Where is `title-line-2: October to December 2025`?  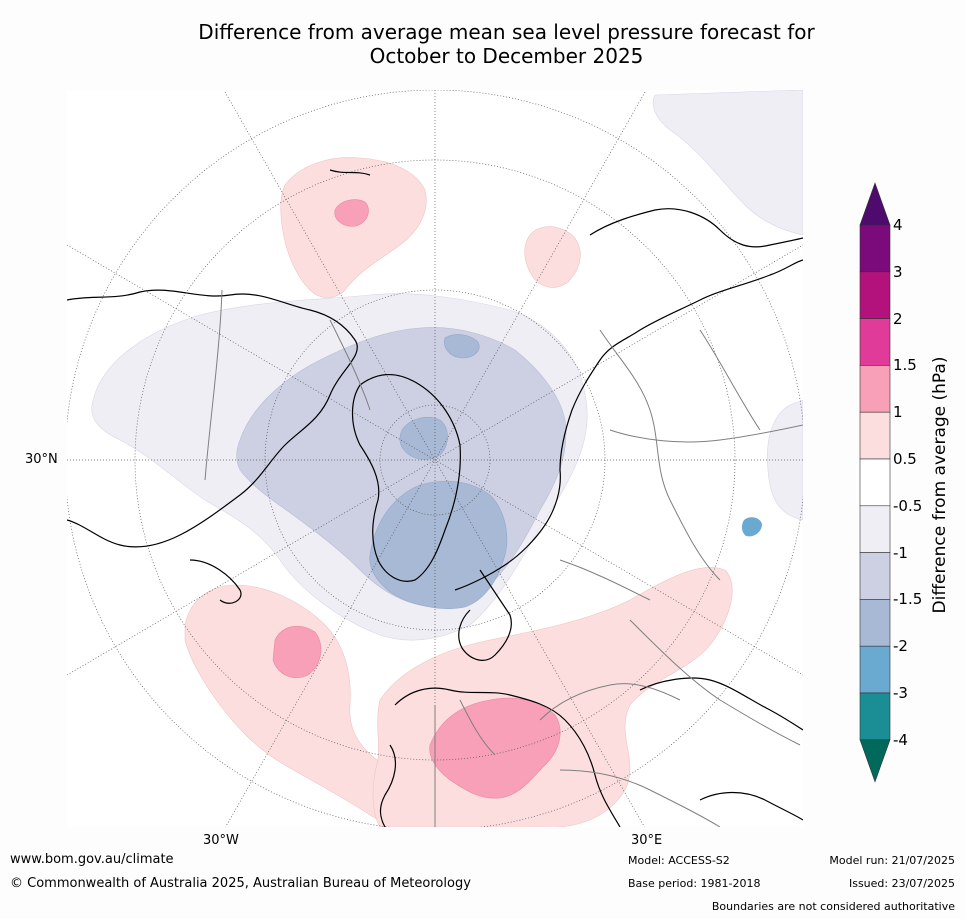
title-line-2: October to December 2025 is located at coordinates (506, 56).